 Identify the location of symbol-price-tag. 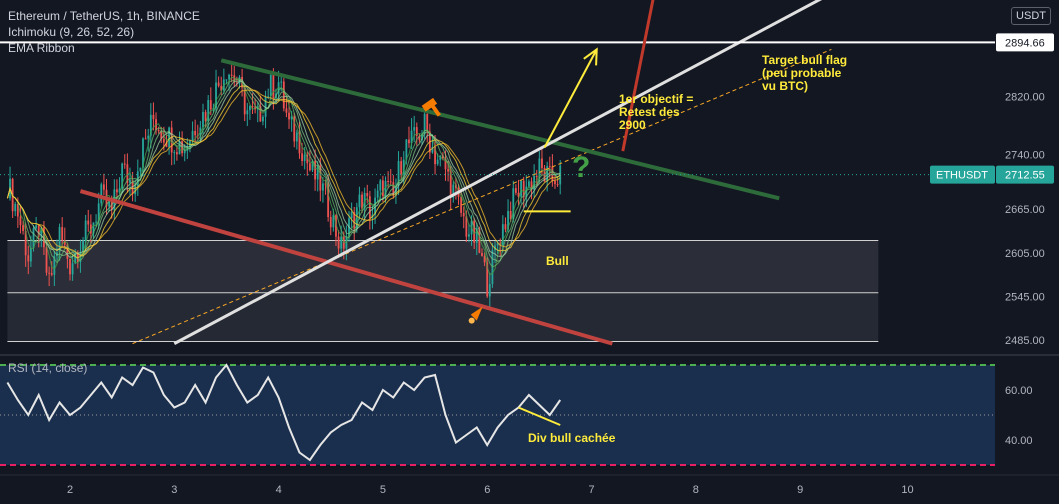
(962, 174).